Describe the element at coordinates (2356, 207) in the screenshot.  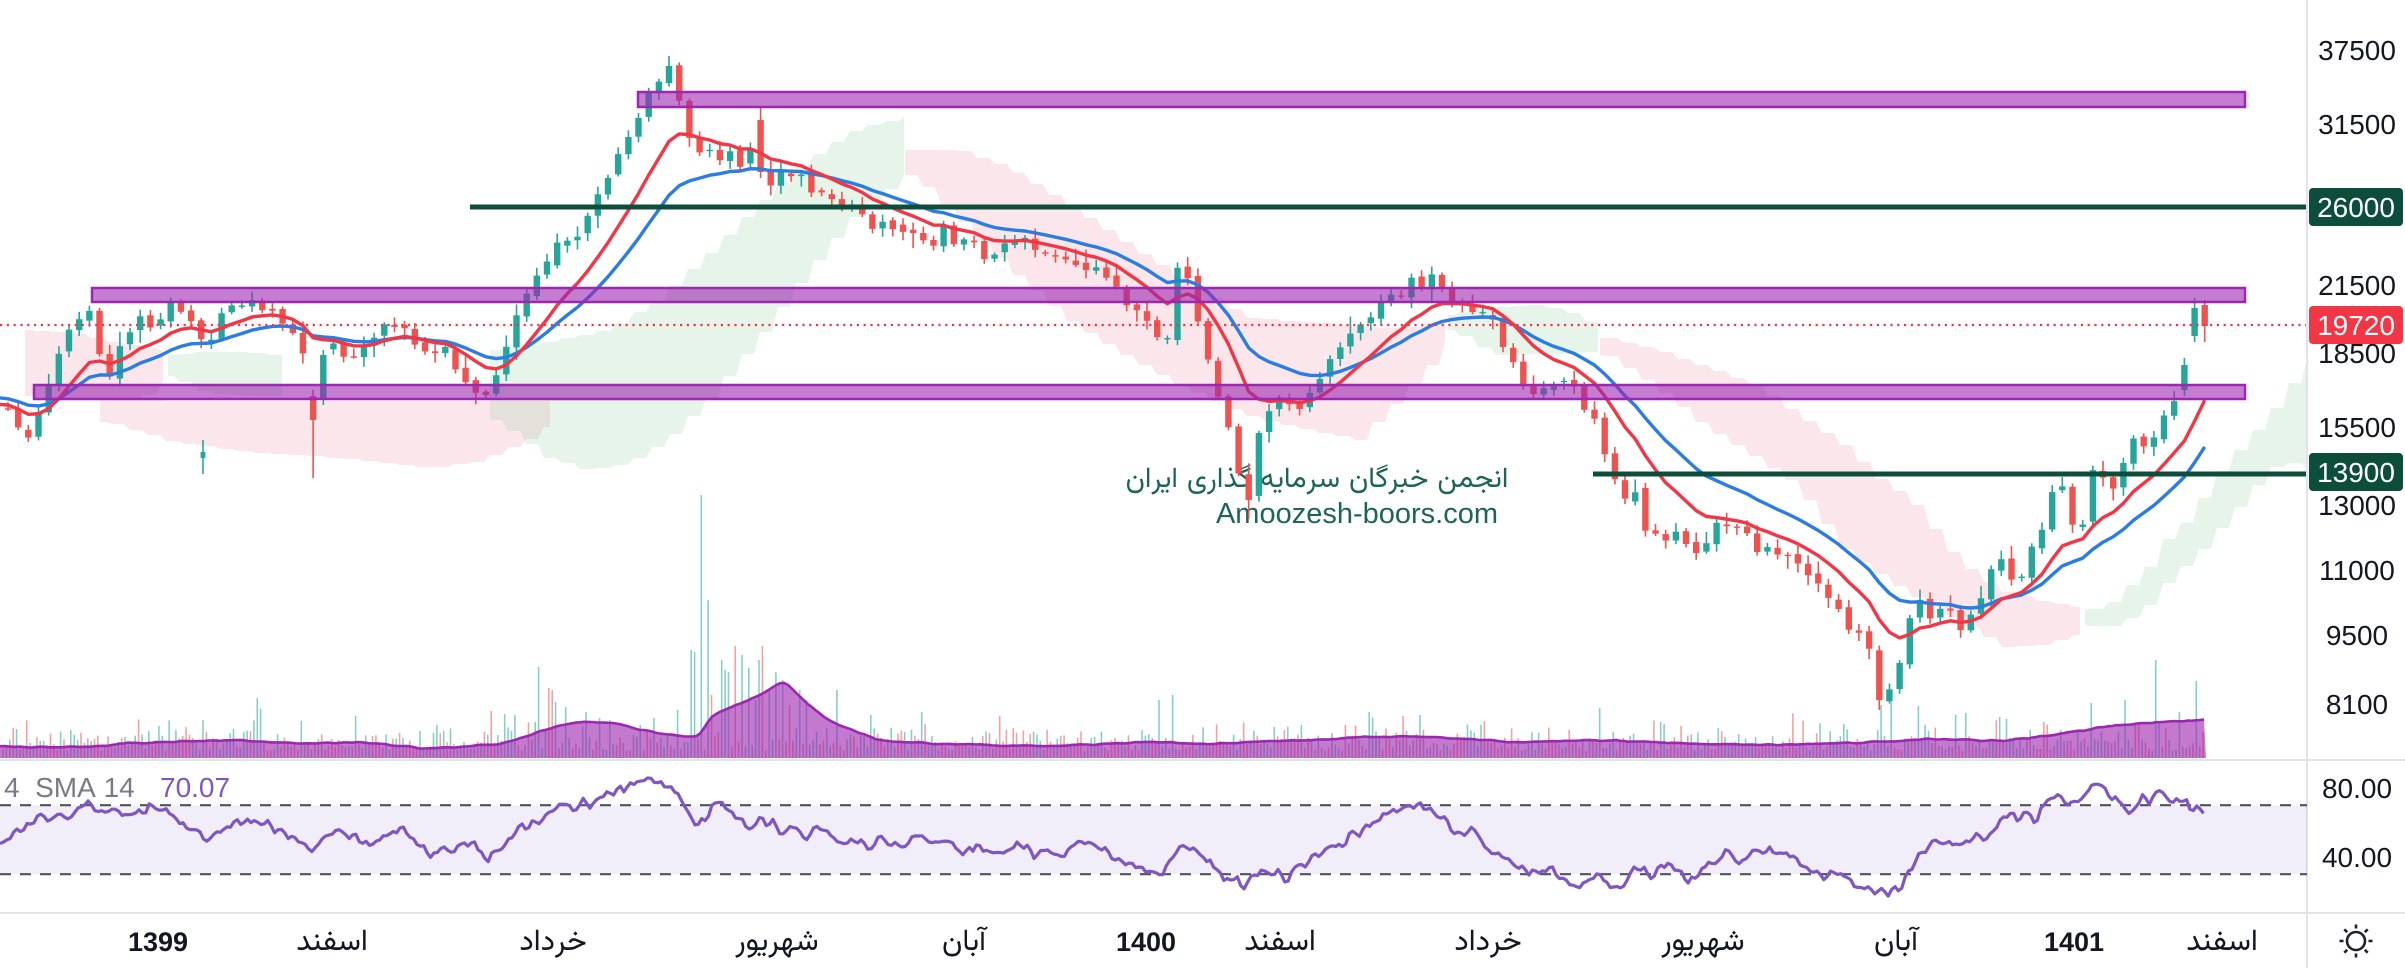
I see `svg-text: 26000` at that location.